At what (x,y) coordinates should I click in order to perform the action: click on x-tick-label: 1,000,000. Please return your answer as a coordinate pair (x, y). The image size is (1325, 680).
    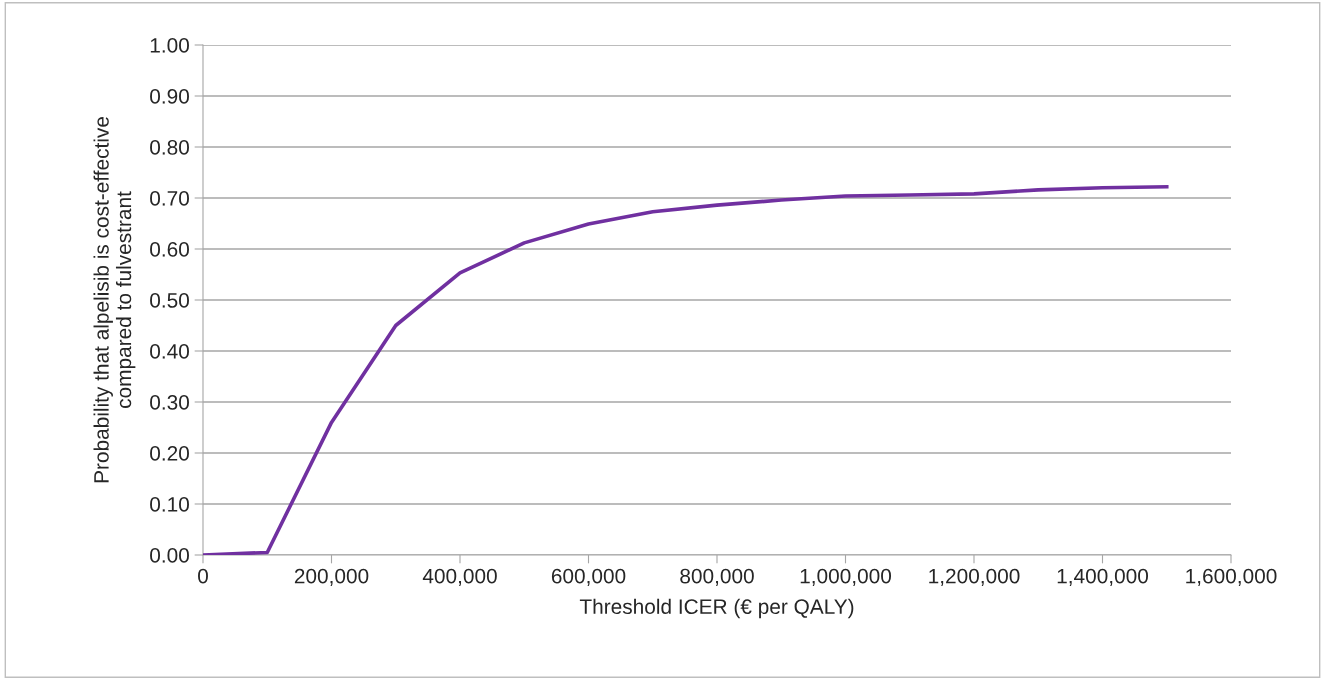
    Looking at the image, I should click on (846, 577).